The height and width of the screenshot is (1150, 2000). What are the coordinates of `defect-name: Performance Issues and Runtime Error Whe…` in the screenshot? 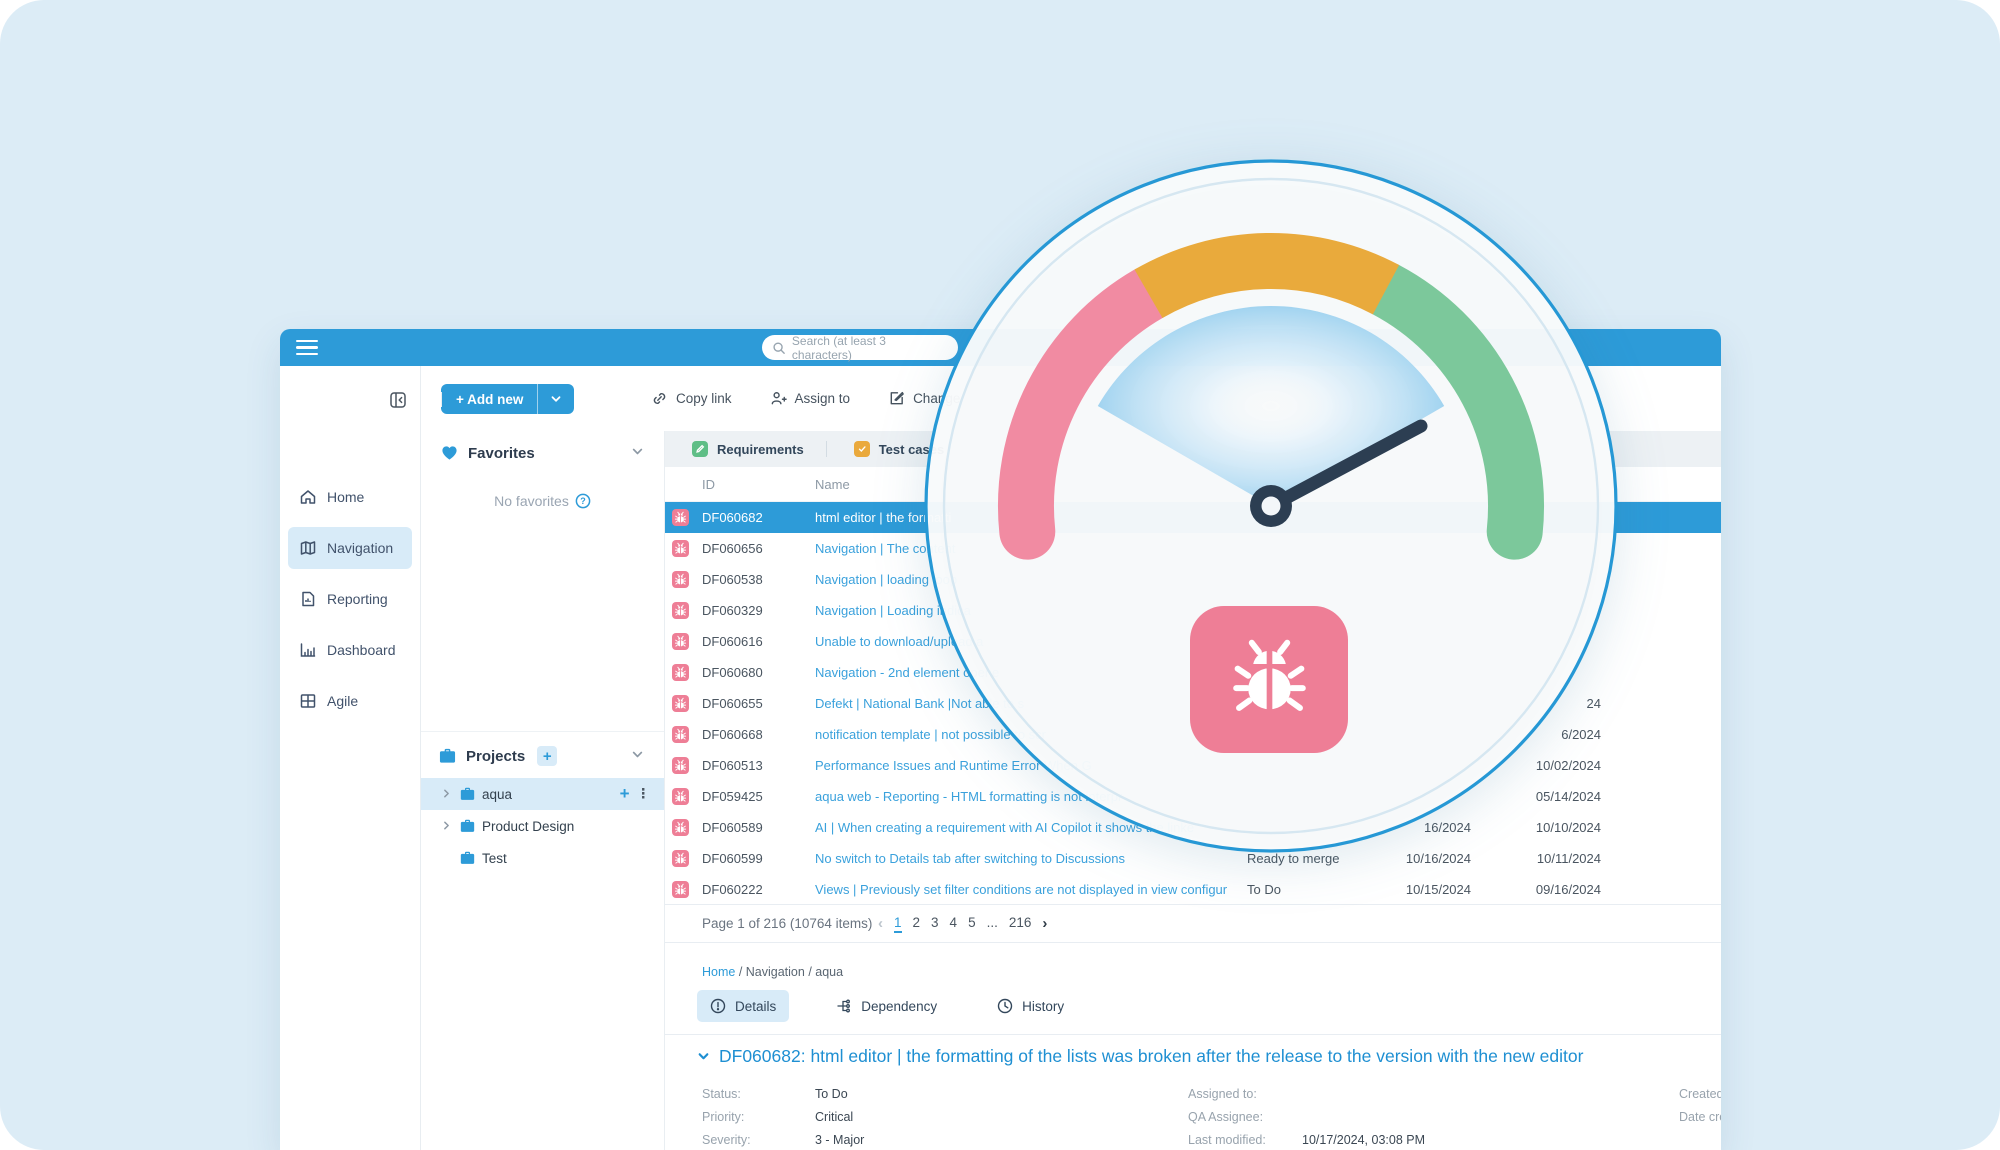 It's located at (953, 765).